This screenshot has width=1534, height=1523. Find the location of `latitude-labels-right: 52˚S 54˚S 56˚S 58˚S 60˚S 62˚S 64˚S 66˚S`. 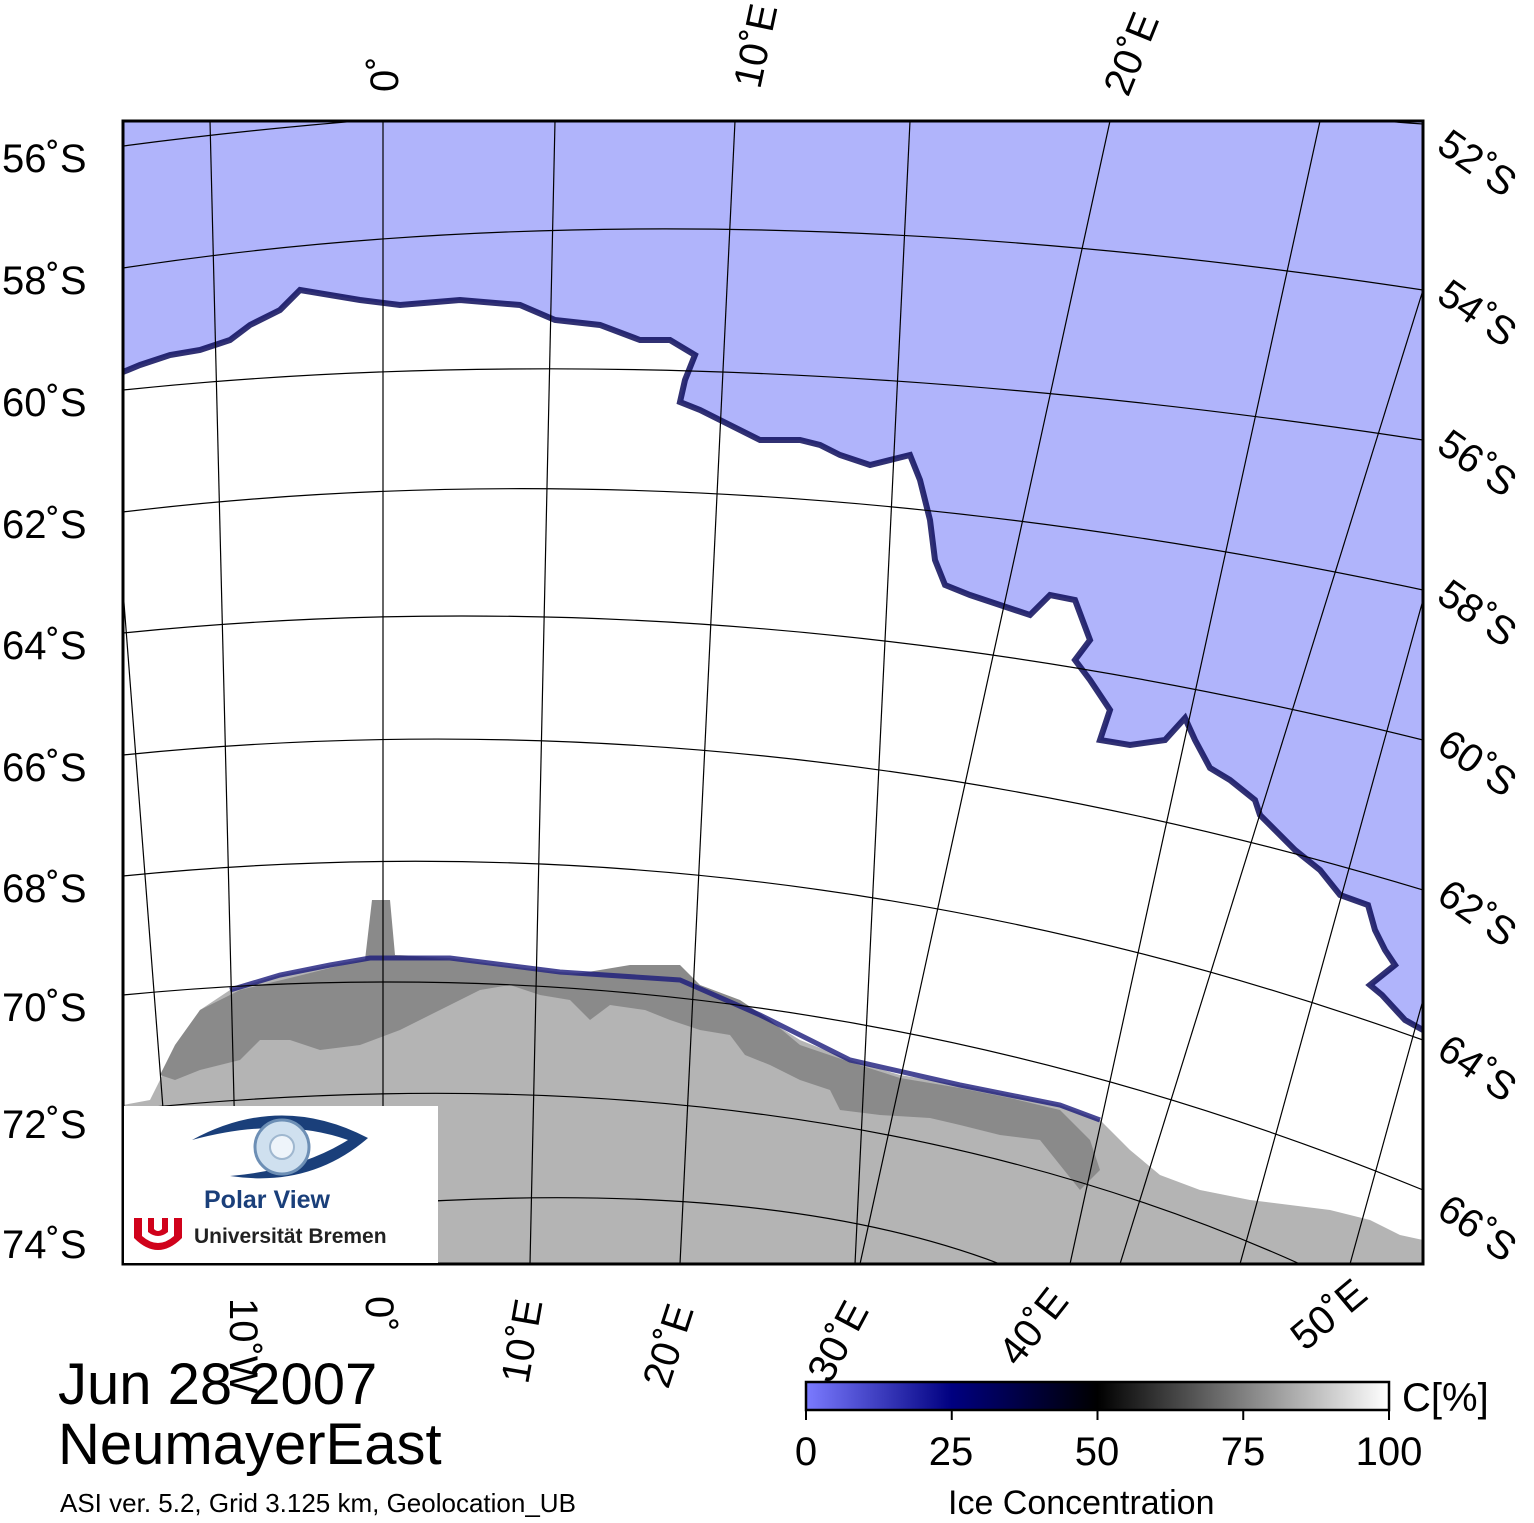

latitude-labels-right: 52˚S 54˚S 56˚S 58˚S 60˚S 62˚S 64˚S 66˚S is located at coordinates (1477, 696).